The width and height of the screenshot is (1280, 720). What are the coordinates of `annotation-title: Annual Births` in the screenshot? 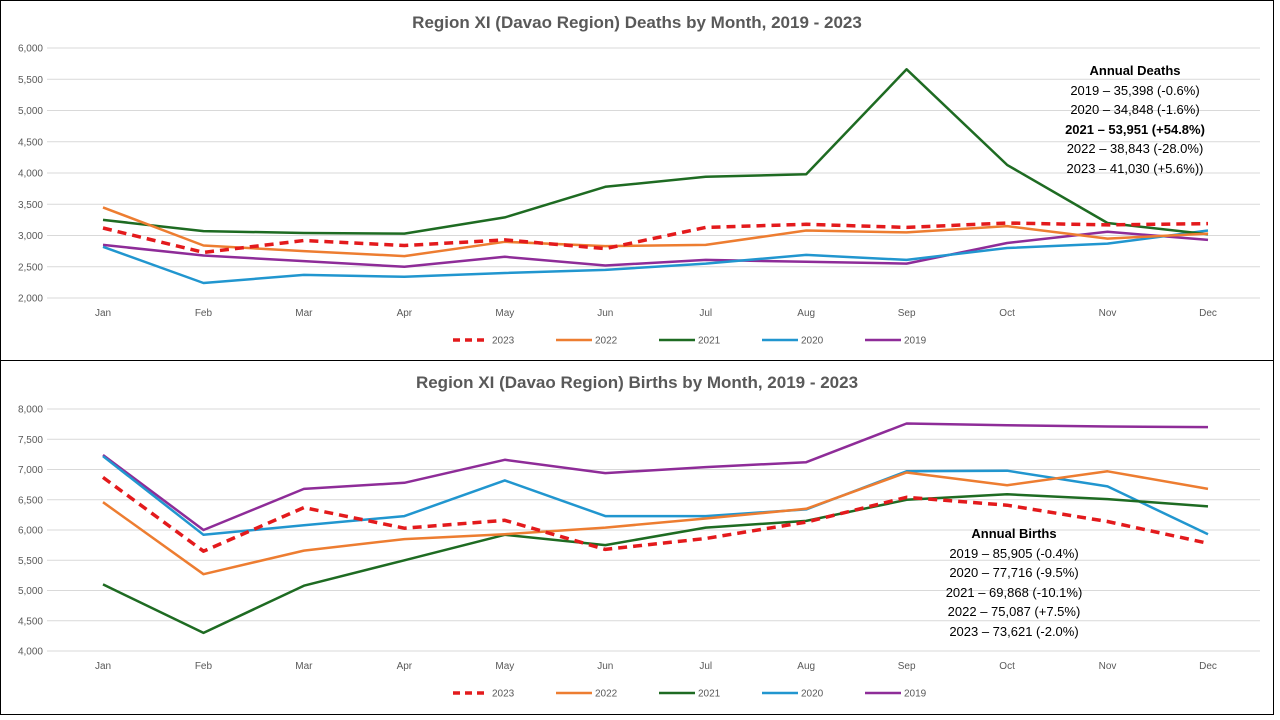 It's located at (1014, 533).